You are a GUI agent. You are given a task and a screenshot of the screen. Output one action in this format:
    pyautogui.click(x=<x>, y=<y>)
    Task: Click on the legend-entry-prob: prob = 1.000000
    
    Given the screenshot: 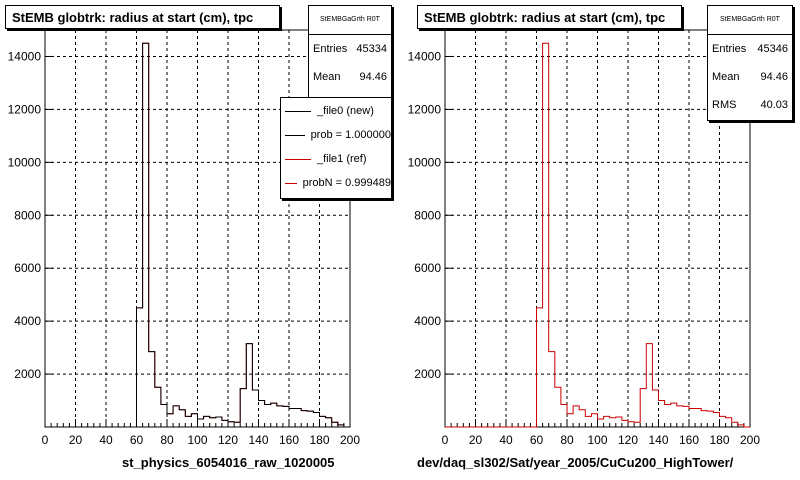 What is the action you would take?
    pyautogui.click(x=336, y=135)
    